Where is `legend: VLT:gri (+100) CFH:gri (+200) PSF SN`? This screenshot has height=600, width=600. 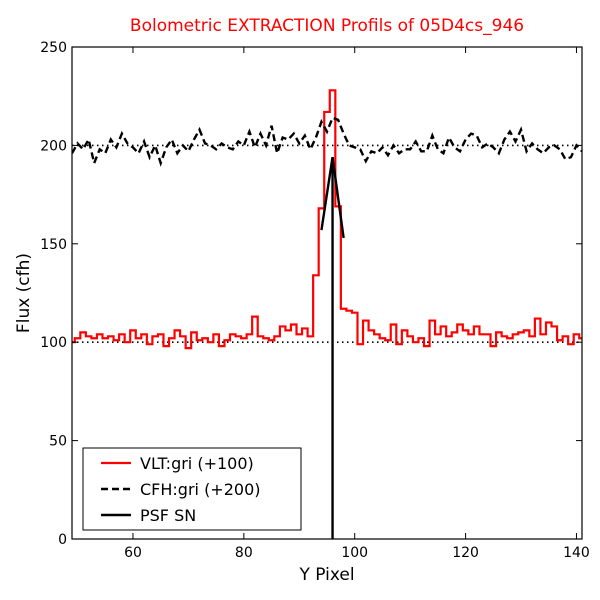
legend: VLT:gri (+100) CFH:gri (+200) PSF SN is located at coordinates (192, 489).